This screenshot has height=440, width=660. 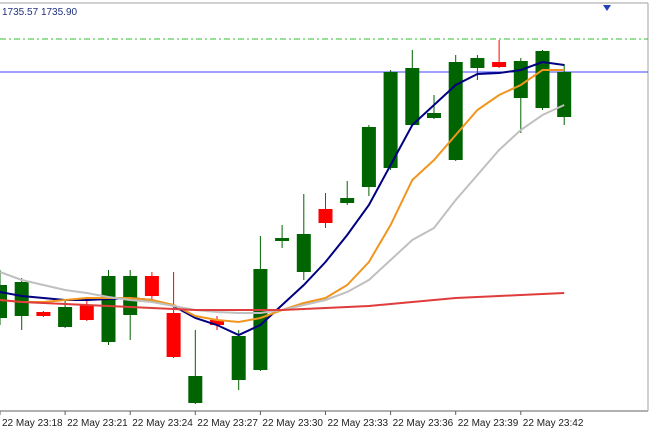 What do you see at coordinates (423, 423) in the screenshot?
I see `x-tick-label: 22 May 23:36` at bounding box center [423, 423].